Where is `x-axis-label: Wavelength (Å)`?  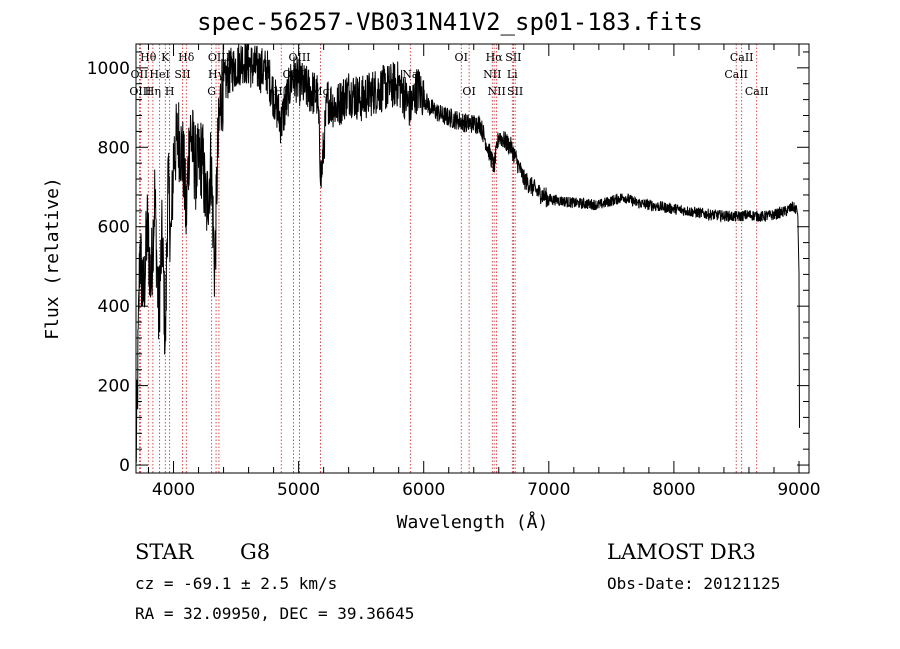 x-axis-label: Wavelength (Å) is located at coordinates (473, 522).